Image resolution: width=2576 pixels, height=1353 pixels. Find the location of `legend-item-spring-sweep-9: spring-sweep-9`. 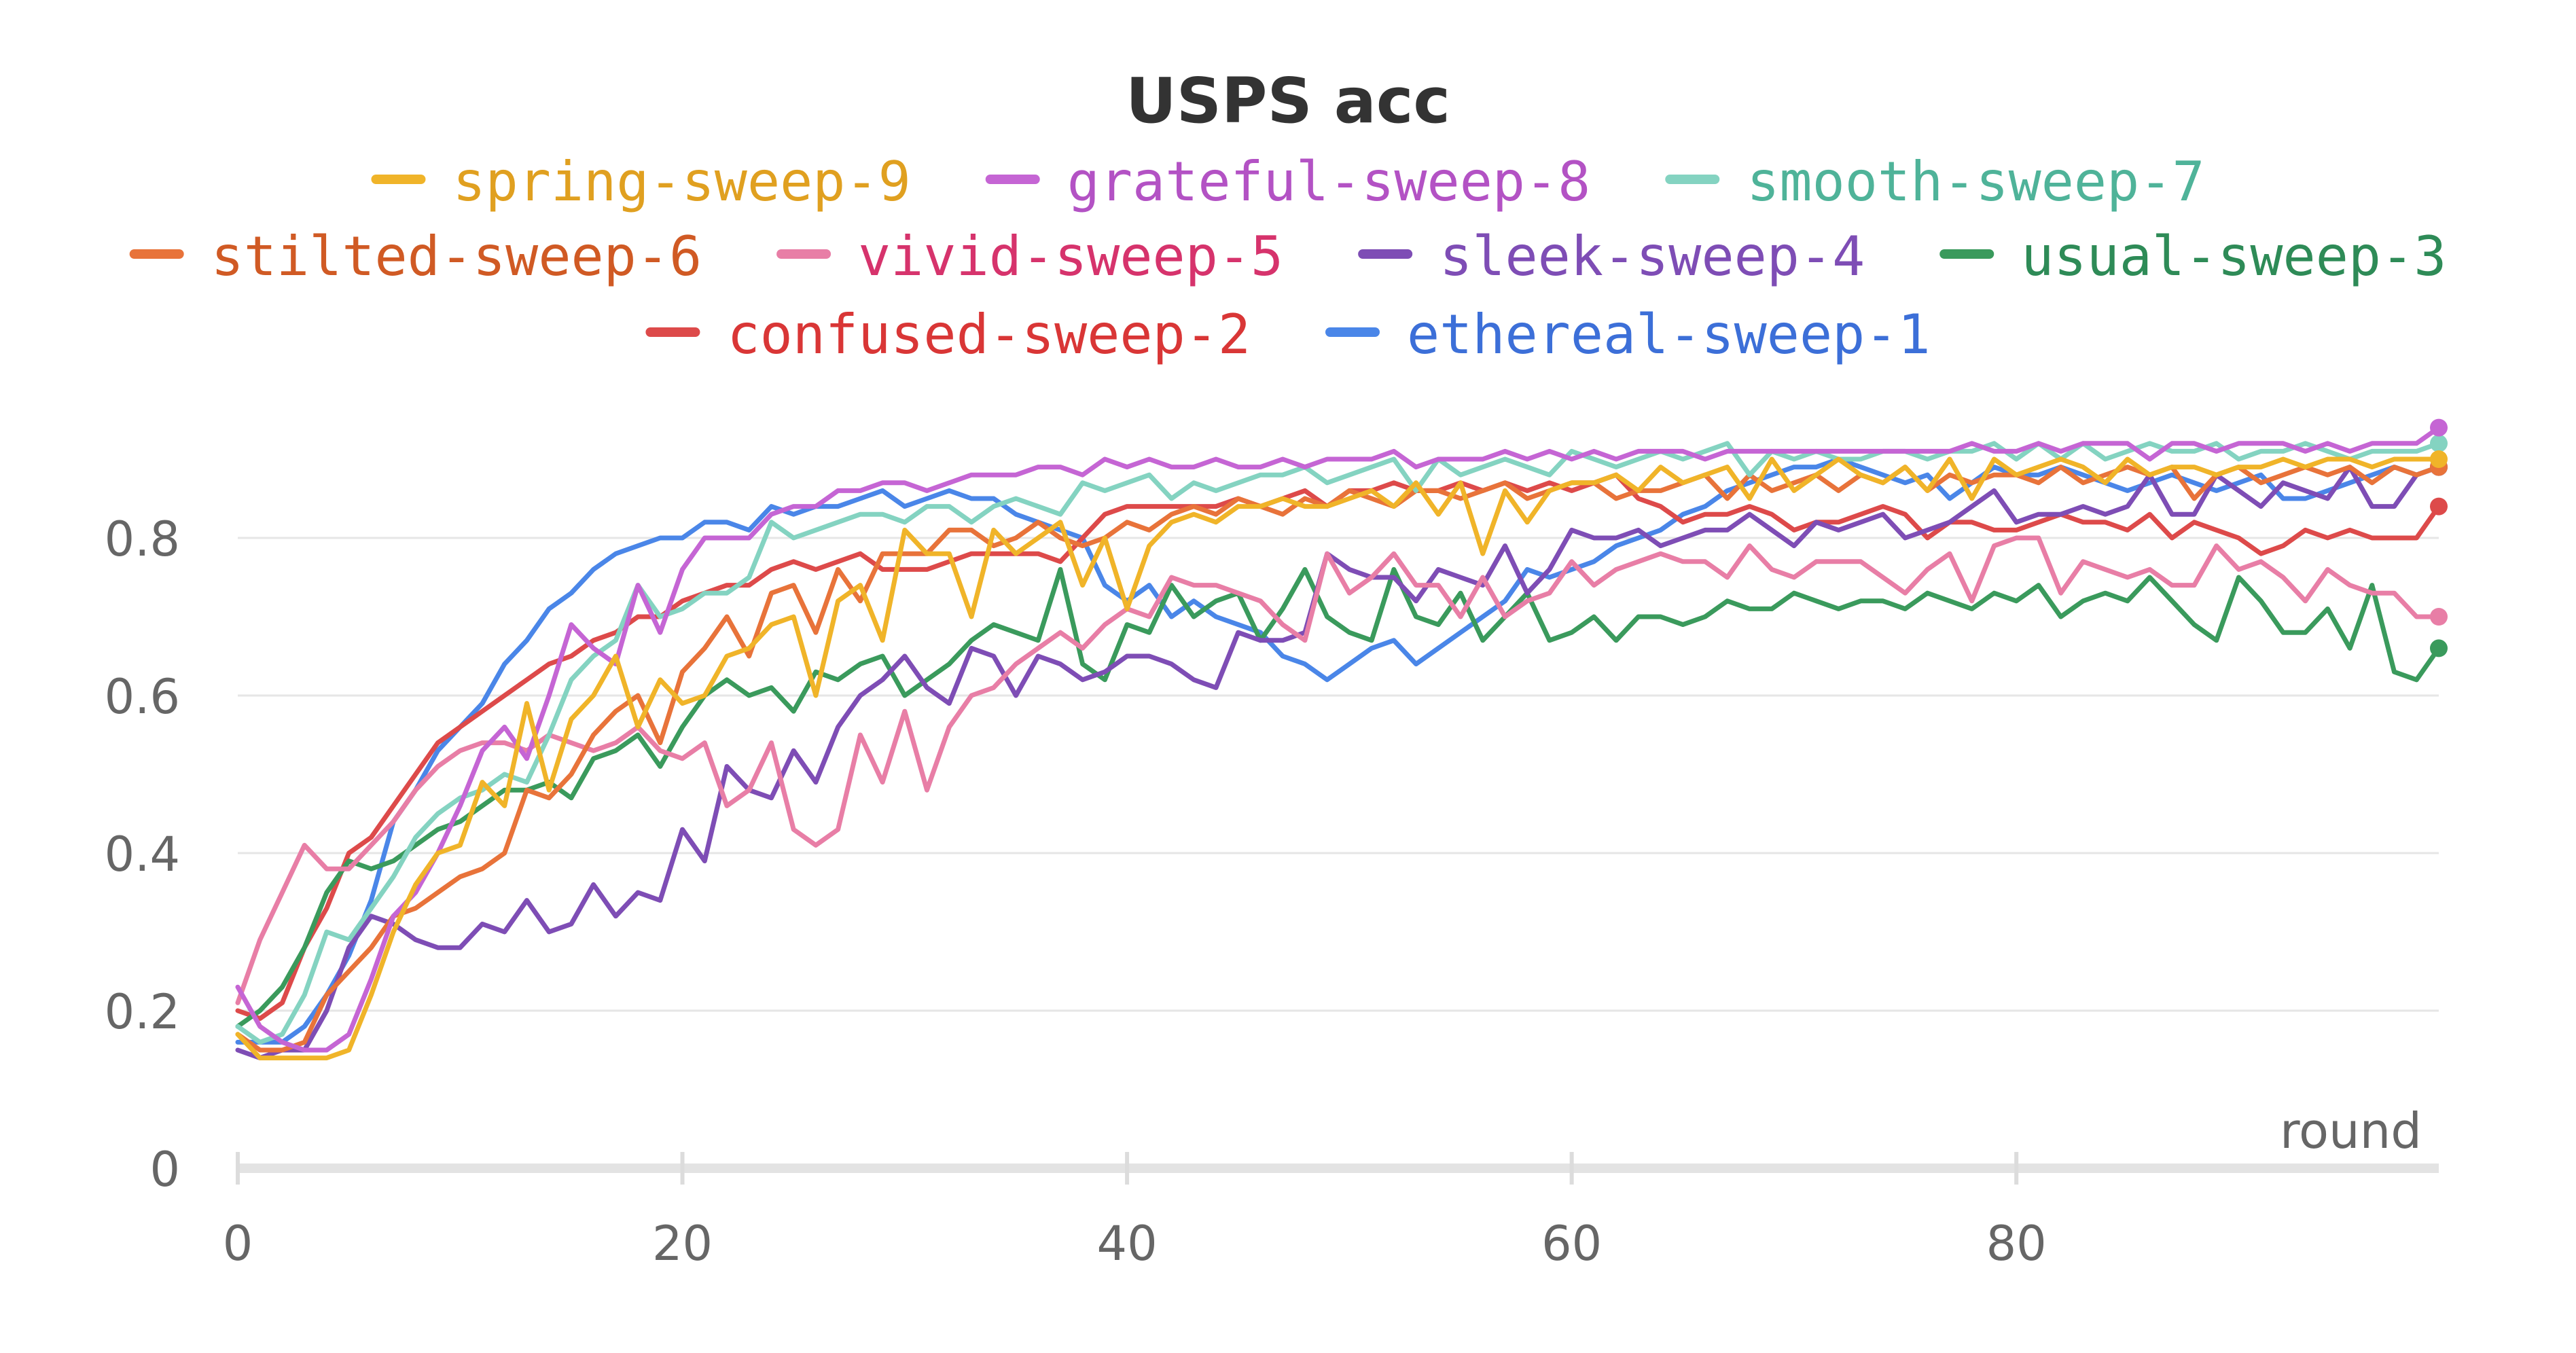

legend-item-spring-sweep-9: spring-sweep-9 is located at coordinates (641, 181).